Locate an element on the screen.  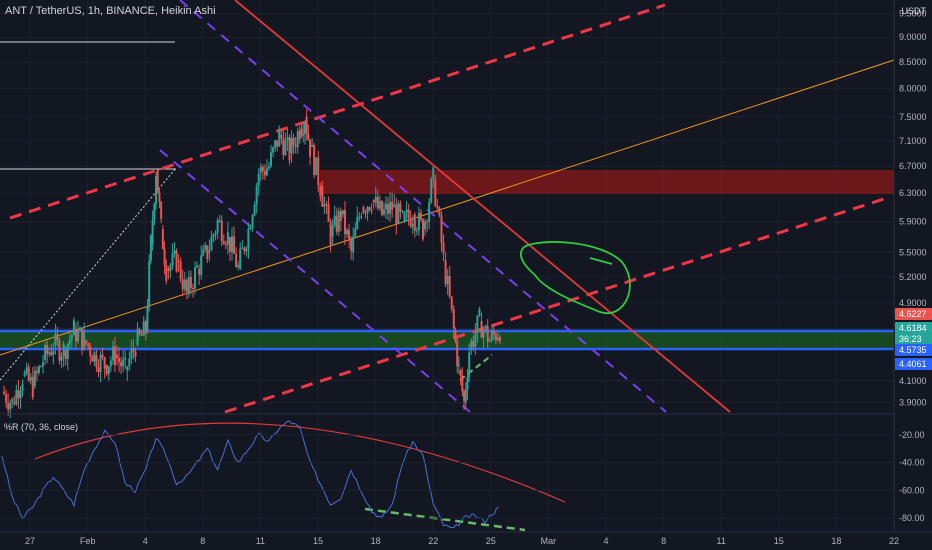
time-tick-label: 4 is located at coordinates (145, 541).